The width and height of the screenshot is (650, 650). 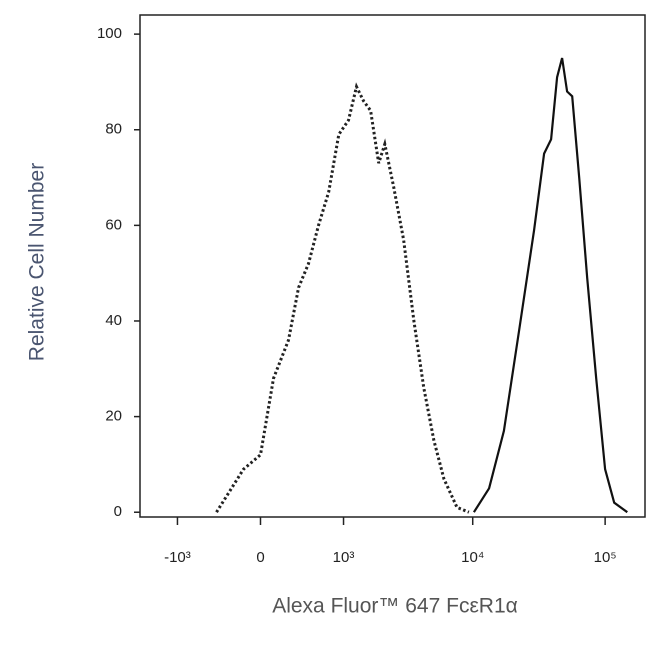 I want to click on x-tick-label: 10⁴, so click(x=472, y=557).